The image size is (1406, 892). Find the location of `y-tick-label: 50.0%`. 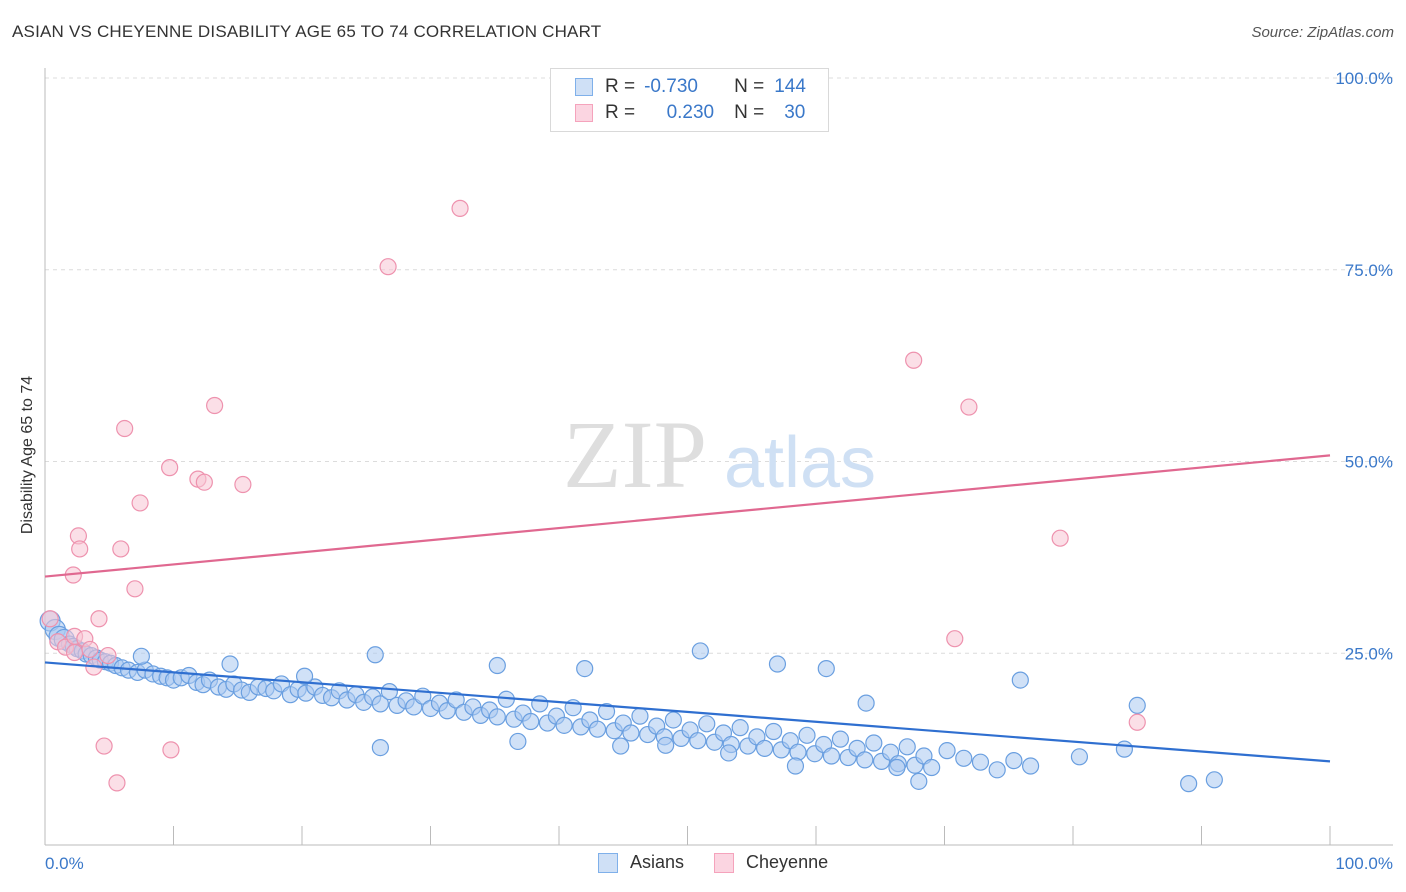

y-tick-label: 50.0% is located at coordinates (1369, 462).